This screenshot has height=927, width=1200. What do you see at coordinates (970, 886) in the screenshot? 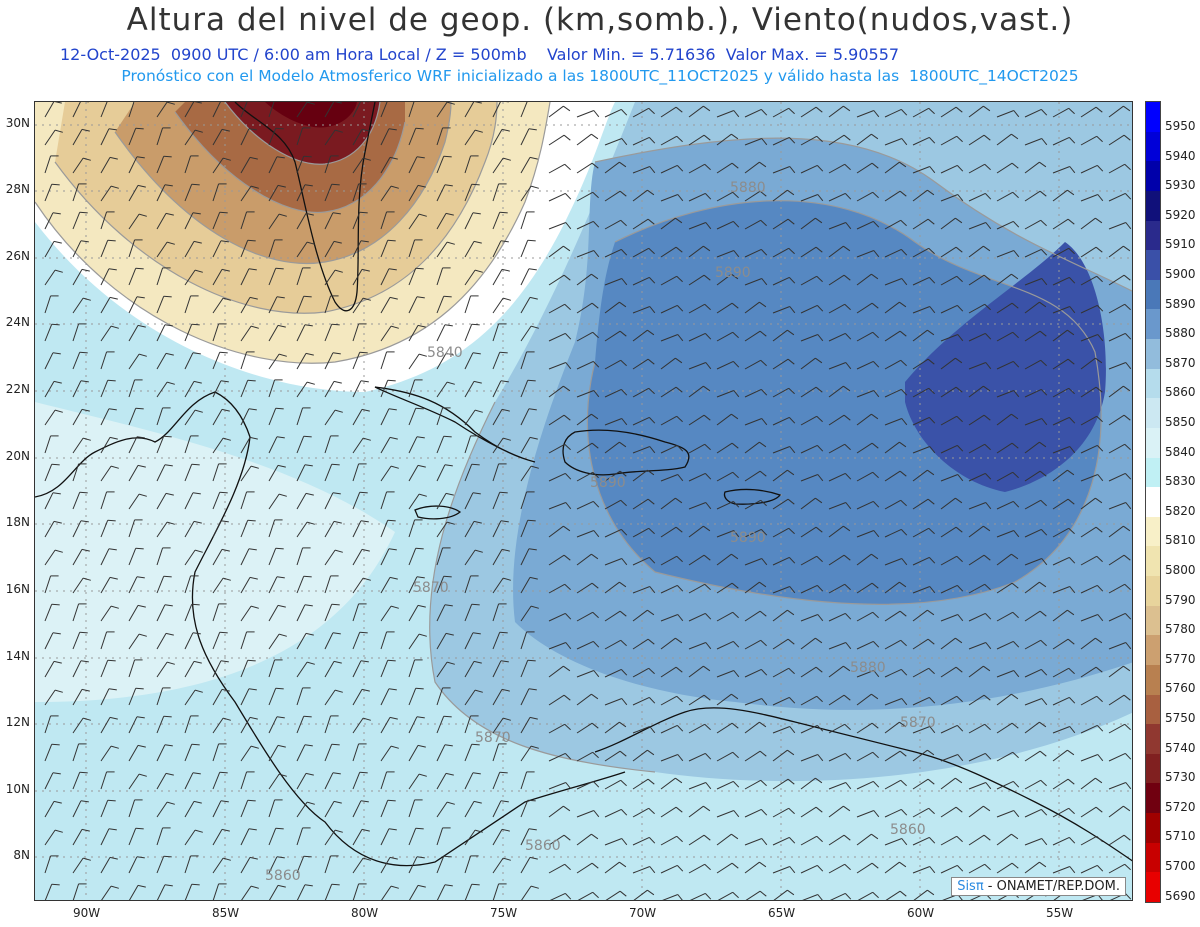
I see `credit-brand: Sisπ` at bounding box center [970, 886].